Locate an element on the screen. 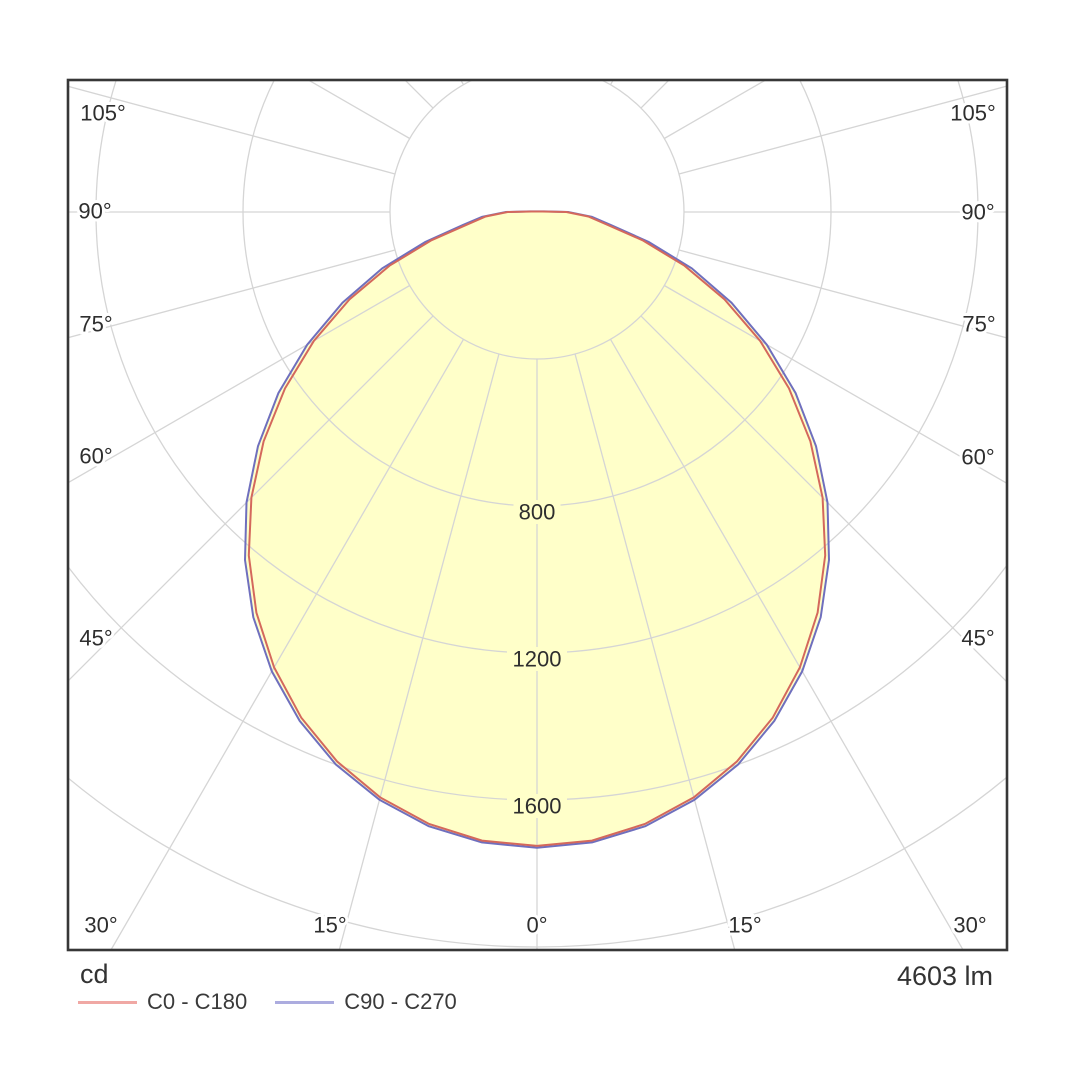 This screenshot has width=1080, height=1080. angle-label-3-60deg: 60° is located at coordinates (95, 456).